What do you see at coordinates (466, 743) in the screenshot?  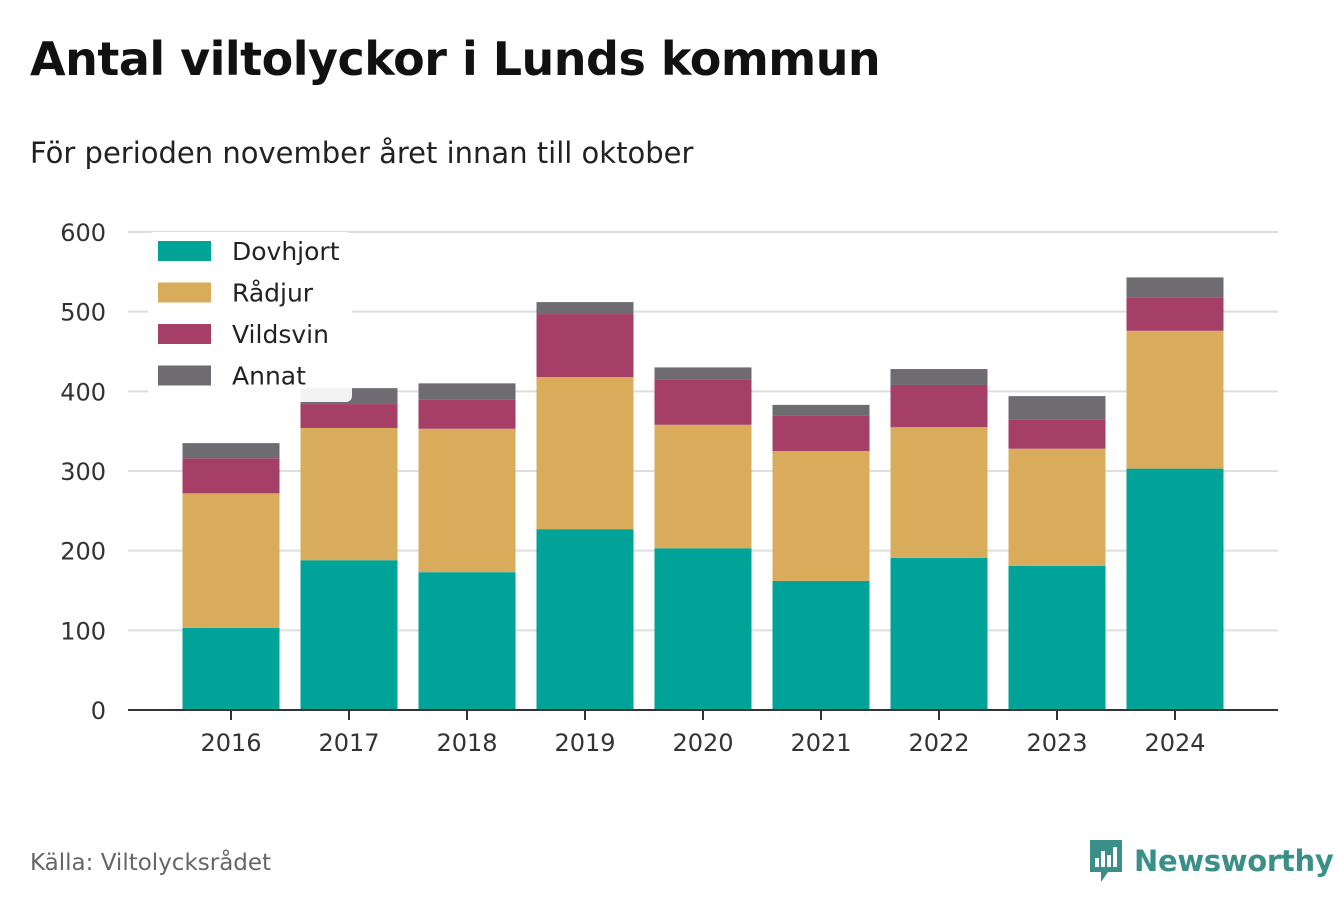 I see `x-tick-label: 2018` at bounding box center [466, 743].